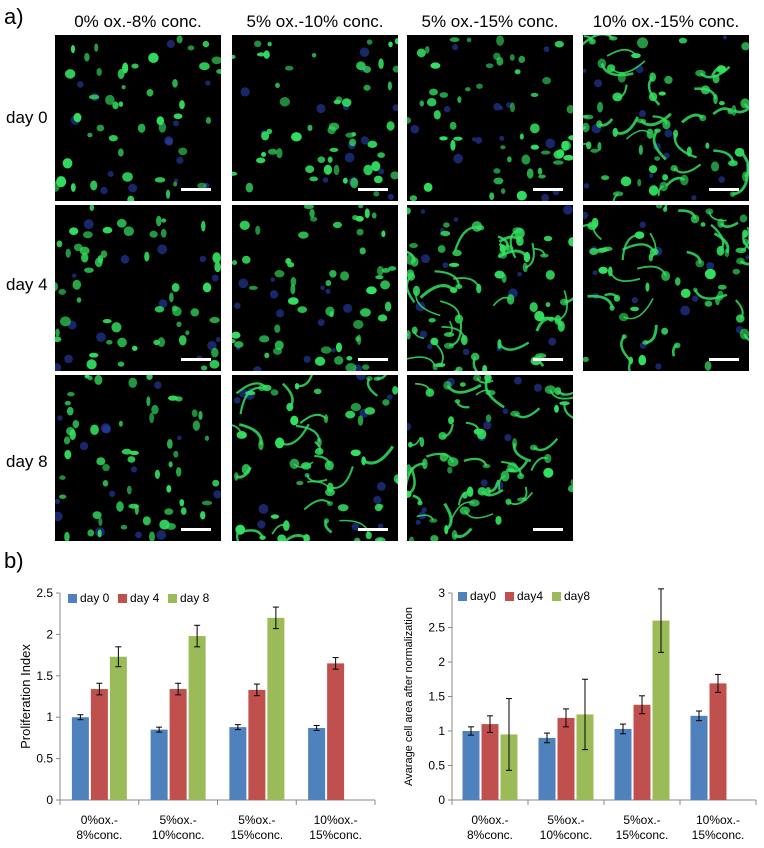  What do you see at coordinates (138, 21) in the screenshot?
I see `column-header-1: 0% ox.-8% conc.` at bounding box center [138, 21].